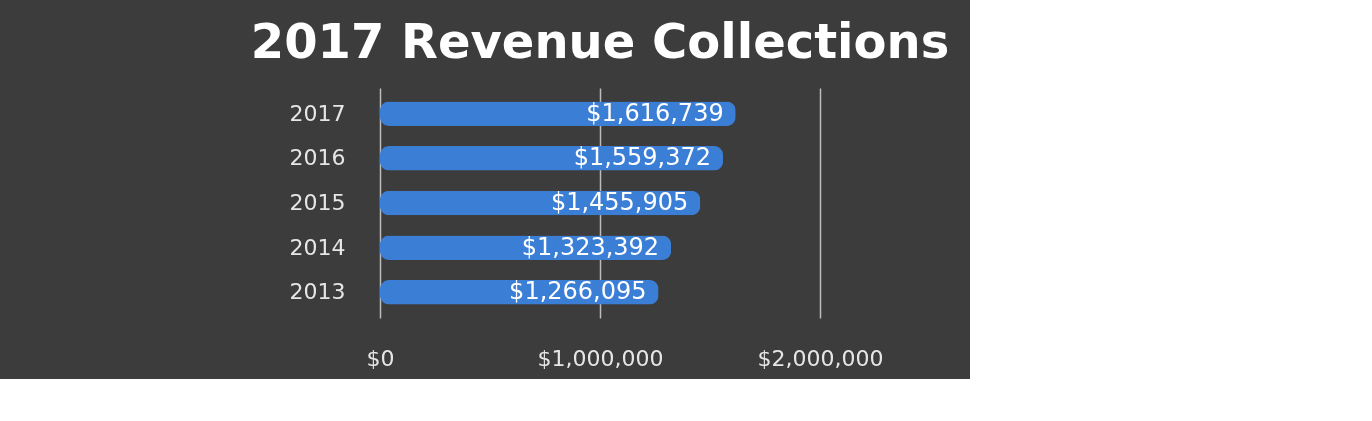 Image resolution: width=1372 pixels, height=421 pixels. Describe the element at coordinates (600, 41) in the screenshot. I see `chart-title: 2017 Revenue Collections` at that location.